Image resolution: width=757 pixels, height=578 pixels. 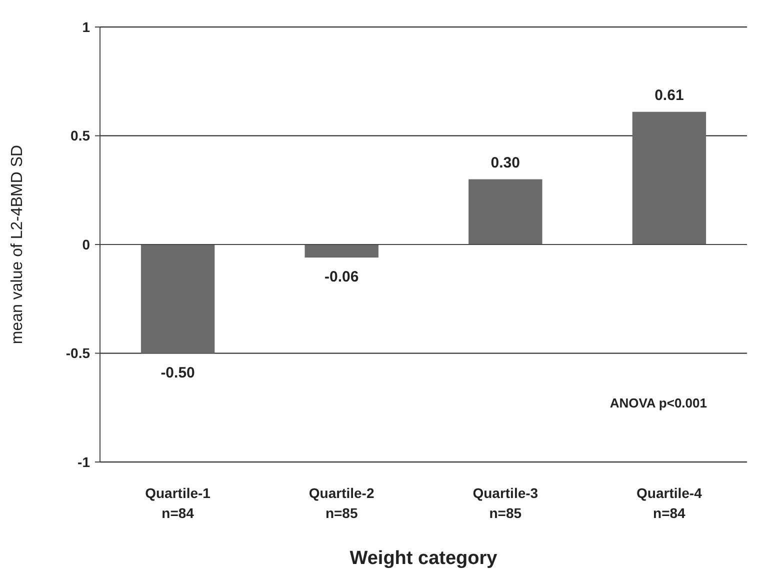 What do you see at coordinates (177, 373) in the screenshot?
I see `data-label: -0.50` at bounding box center [177, 373].